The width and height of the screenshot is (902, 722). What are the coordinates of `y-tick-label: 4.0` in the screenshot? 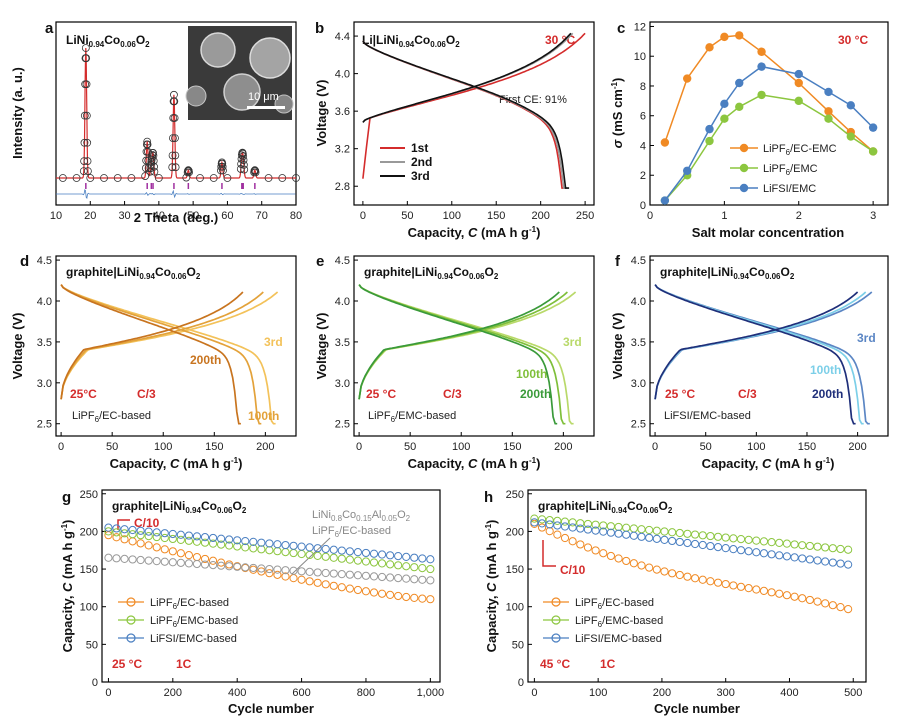 It's located at (342, 75).